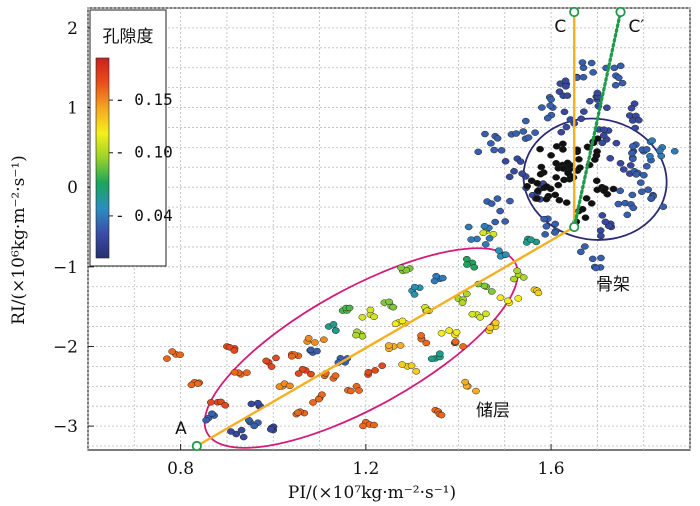  I want to click on y-axis-ticks: 2 1 0 −1 −2 −3, so click(73, 228).